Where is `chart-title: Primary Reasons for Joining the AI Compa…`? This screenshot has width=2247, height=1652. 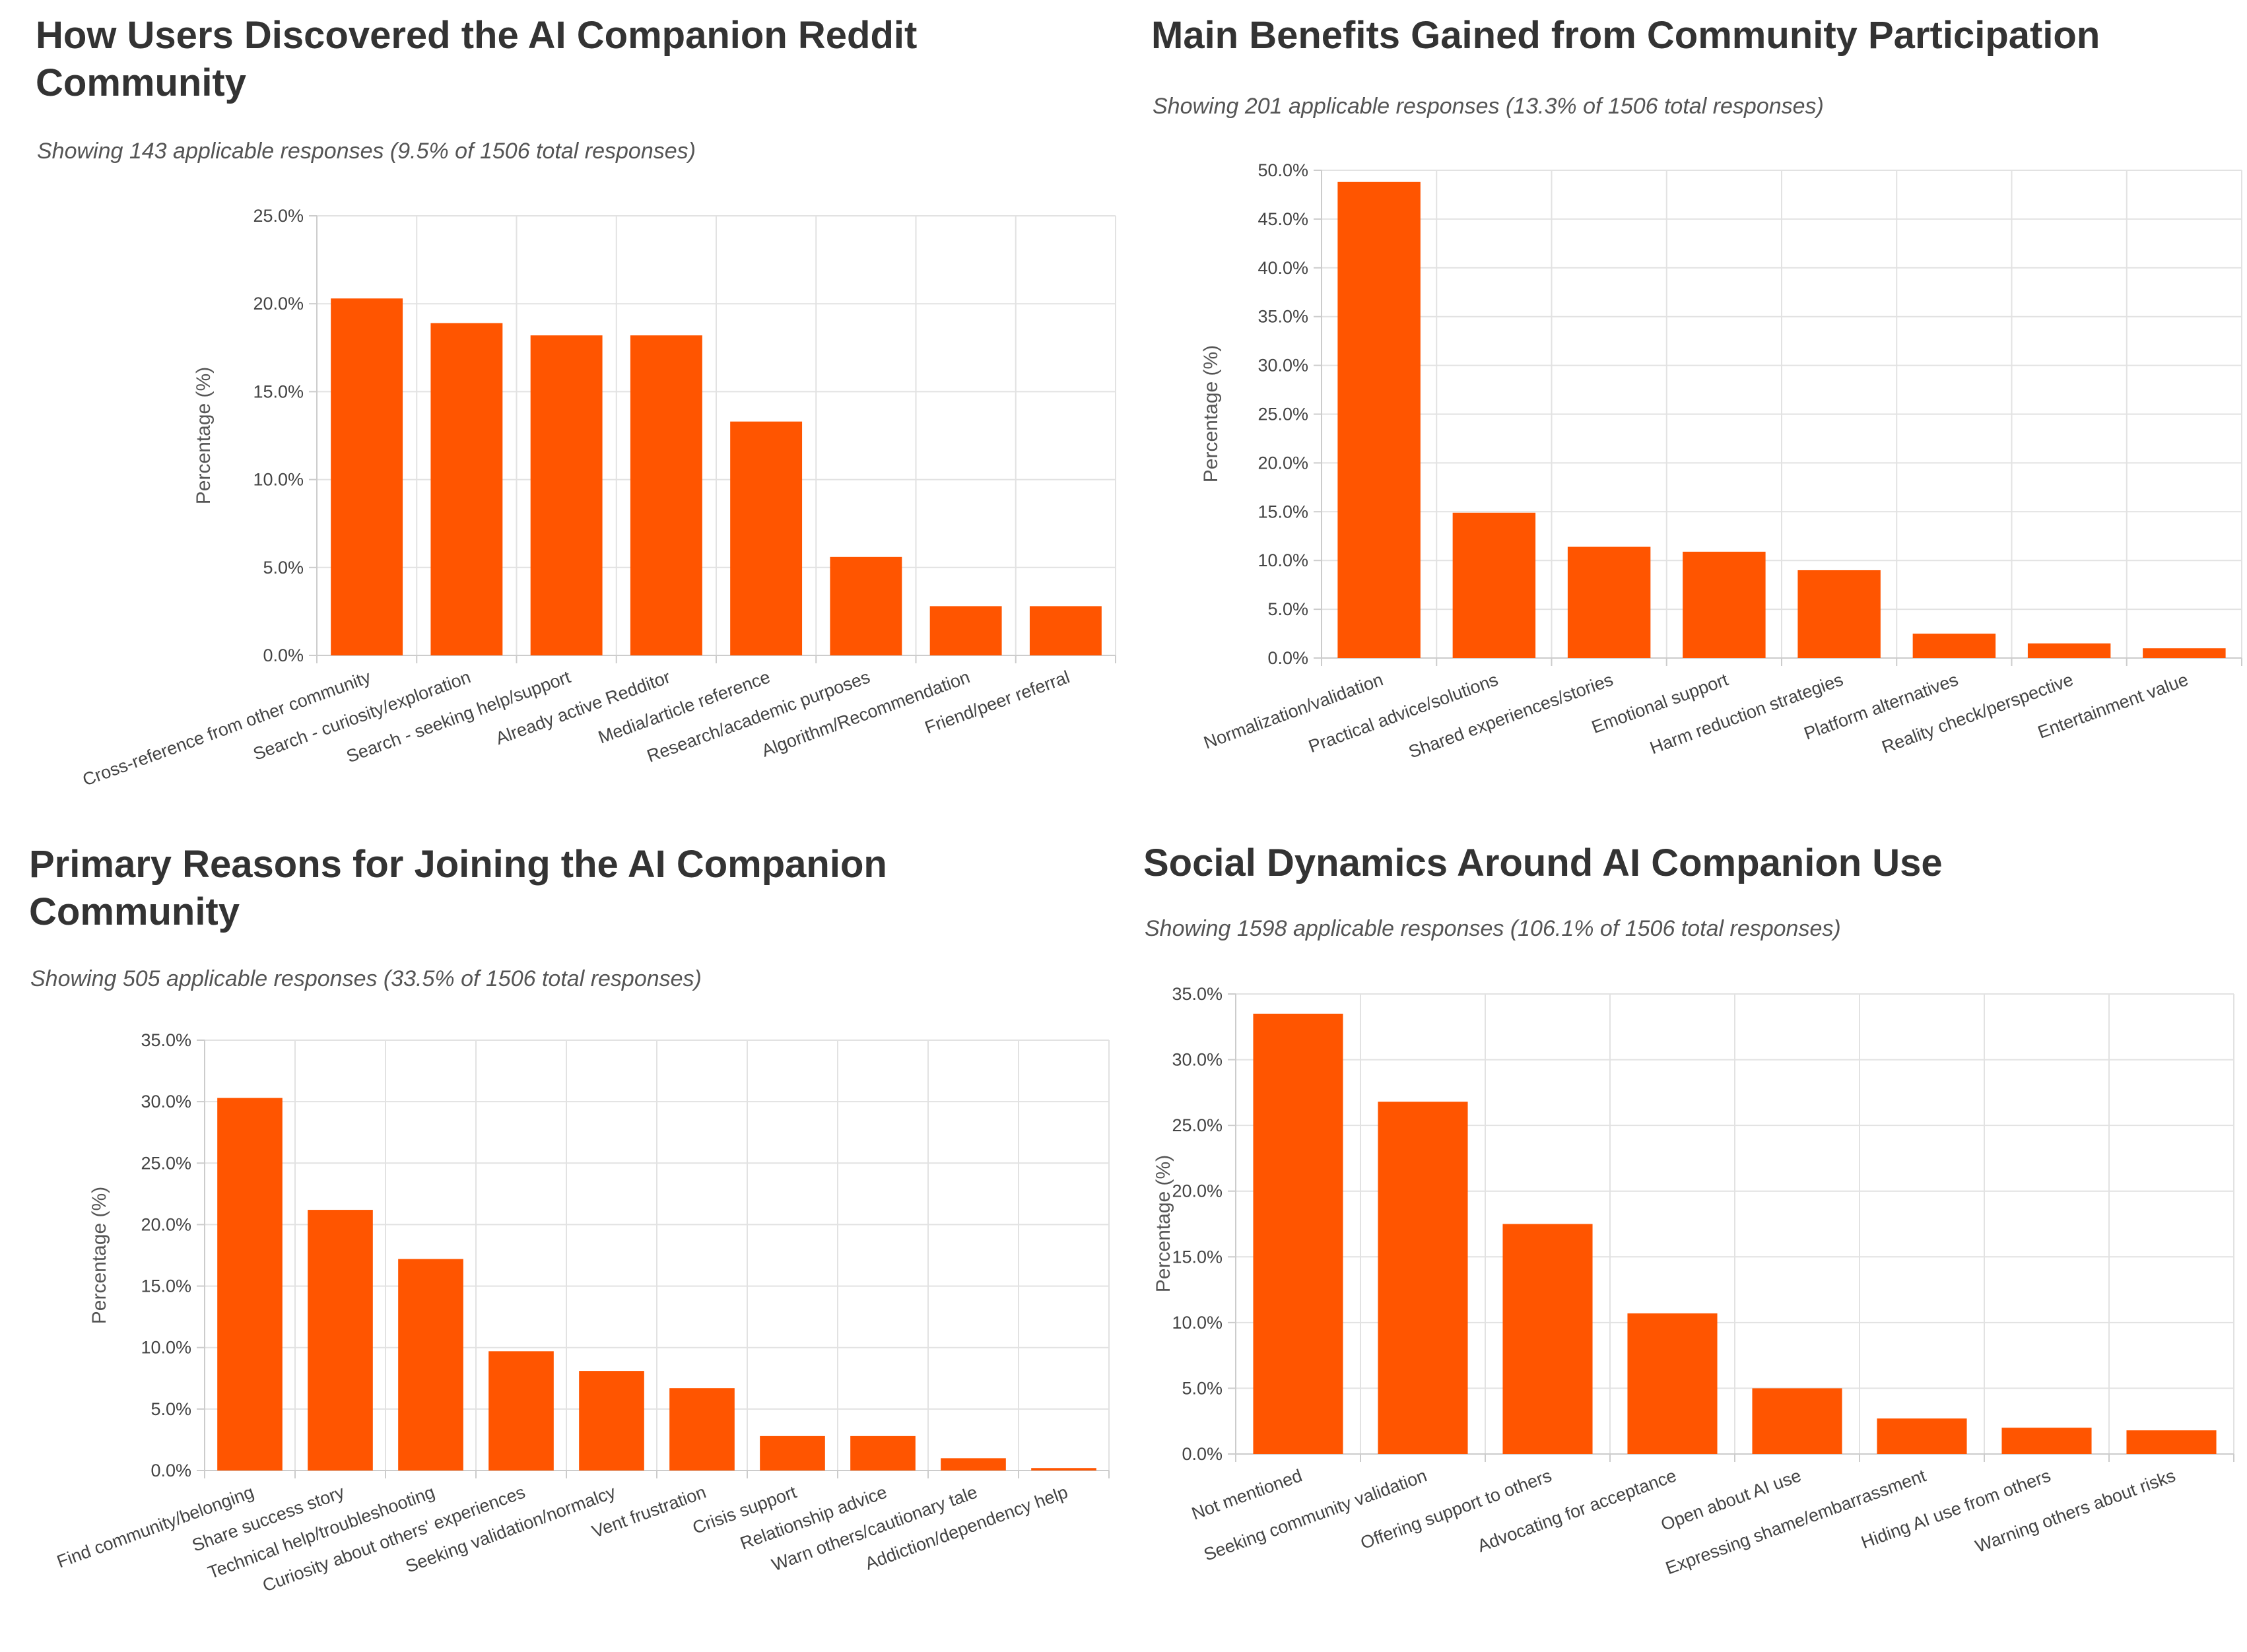 chart-title: Primary Reasons for Joining the AI Compa… is located at coordinates (458, 888).